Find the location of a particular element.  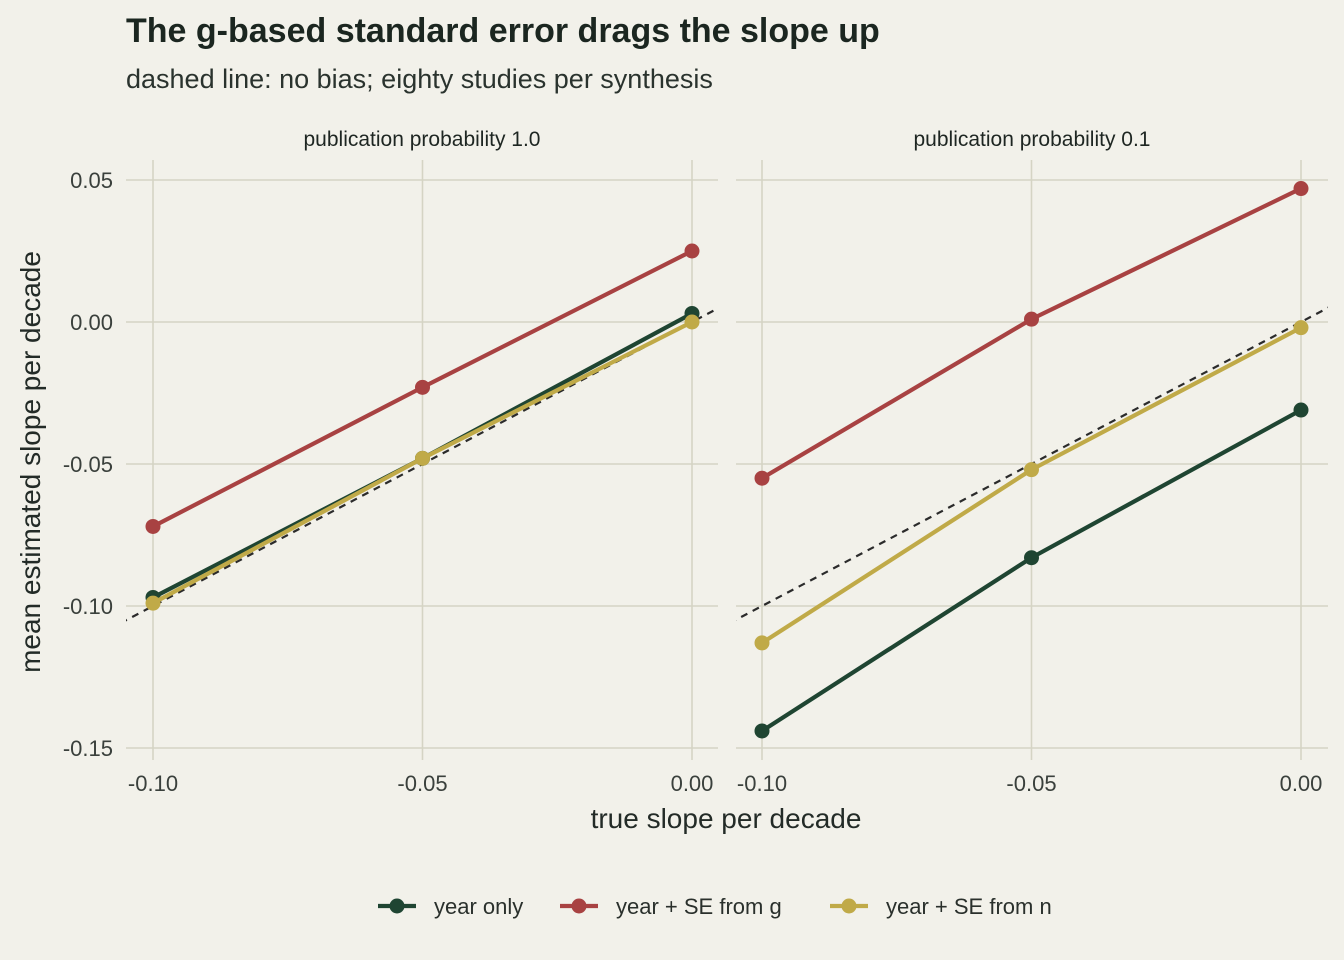

y-tick-label: -0.10 is located at coordinates (88, 606).